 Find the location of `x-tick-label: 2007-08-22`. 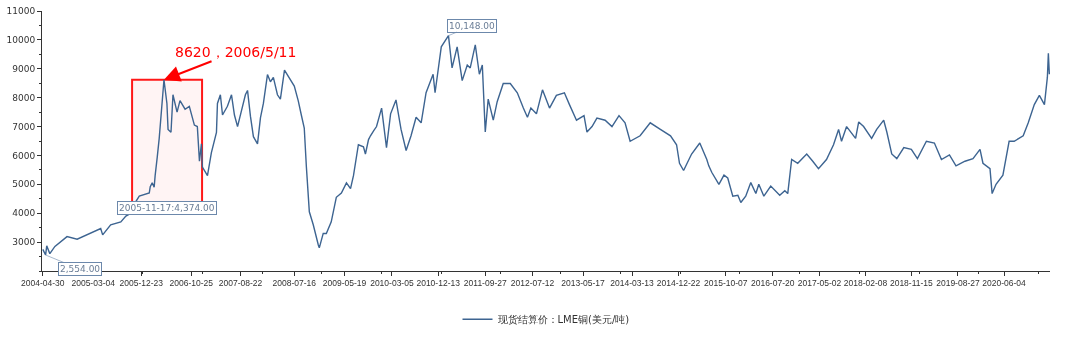

x-tick-label: 2007-08-22 is located at coordinates (240, 283).